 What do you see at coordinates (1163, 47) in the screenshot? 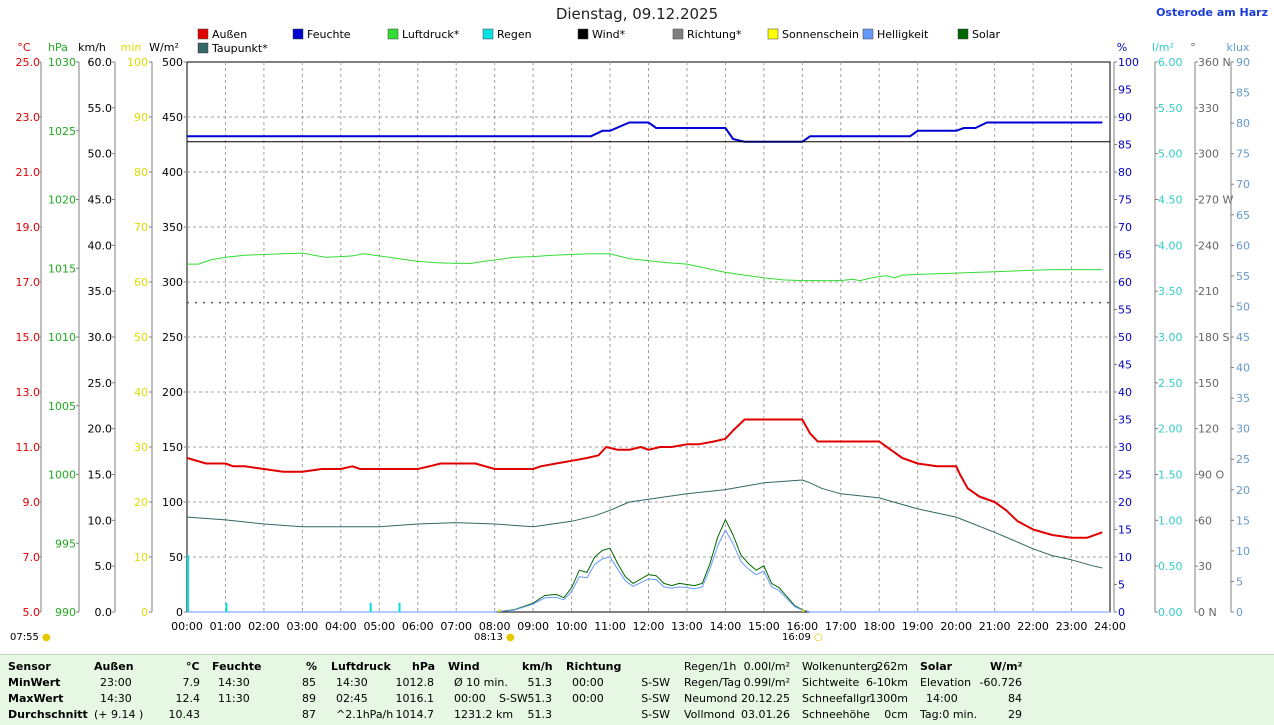
I see `axis-unit-label: l/m²` at bounding box center [1163, 47].